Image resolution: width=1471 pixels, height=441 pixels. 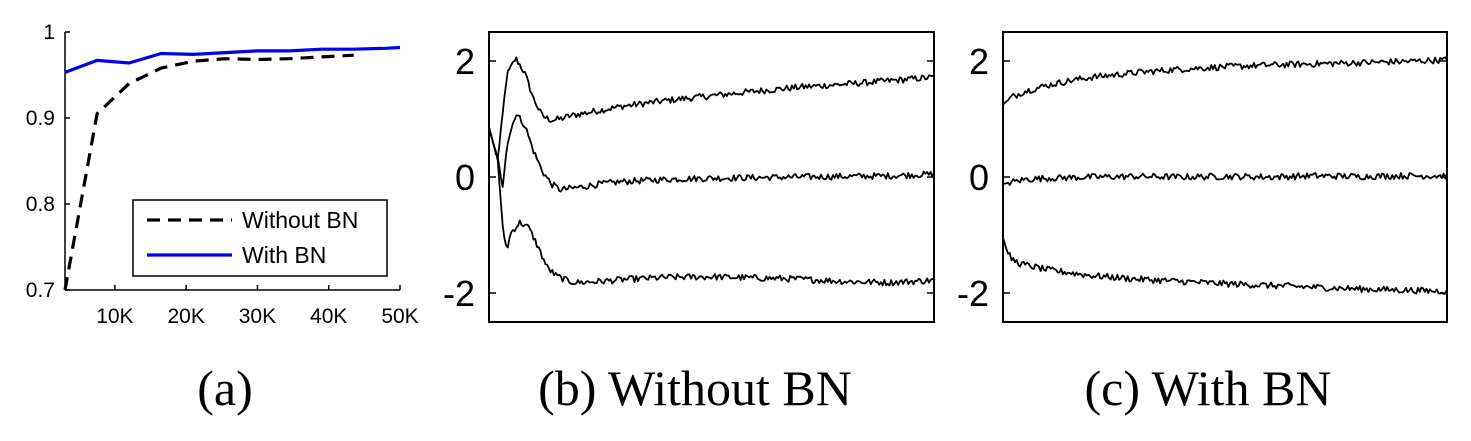 What do you see at coordinates (208, 172) in the screenshot?
I see `series-line-without-bn` at bounding box center [208, 172].